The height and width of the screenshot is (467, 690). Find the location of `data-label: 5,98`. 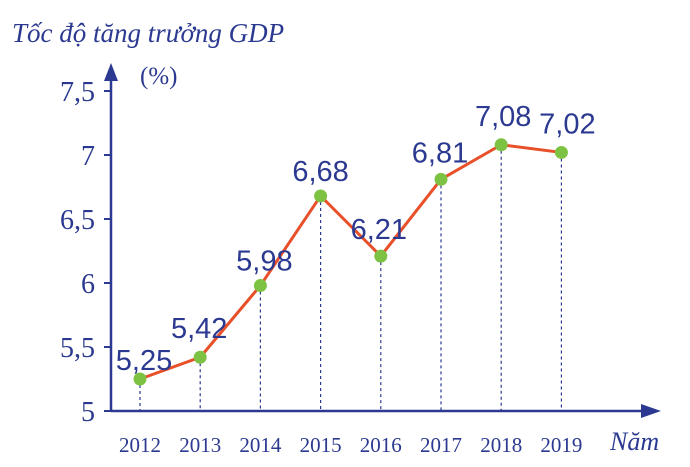

data-label: 5,98 is located at coordinates (264, 262).